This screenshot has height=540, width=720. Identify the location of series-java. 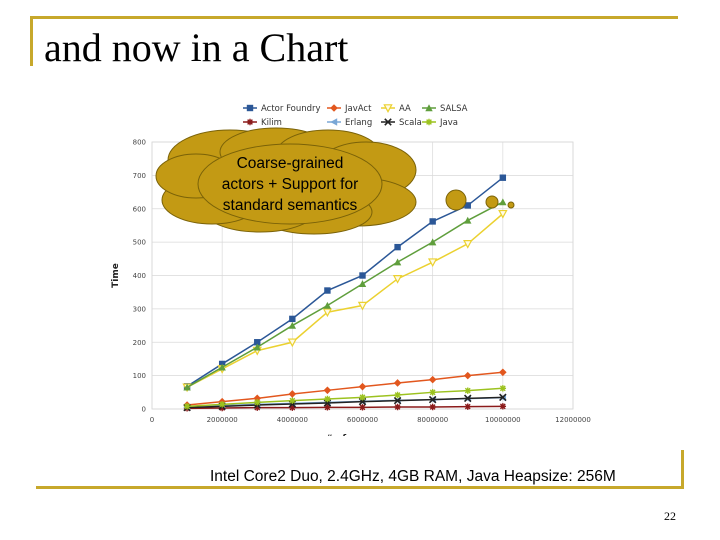
(345, 397).